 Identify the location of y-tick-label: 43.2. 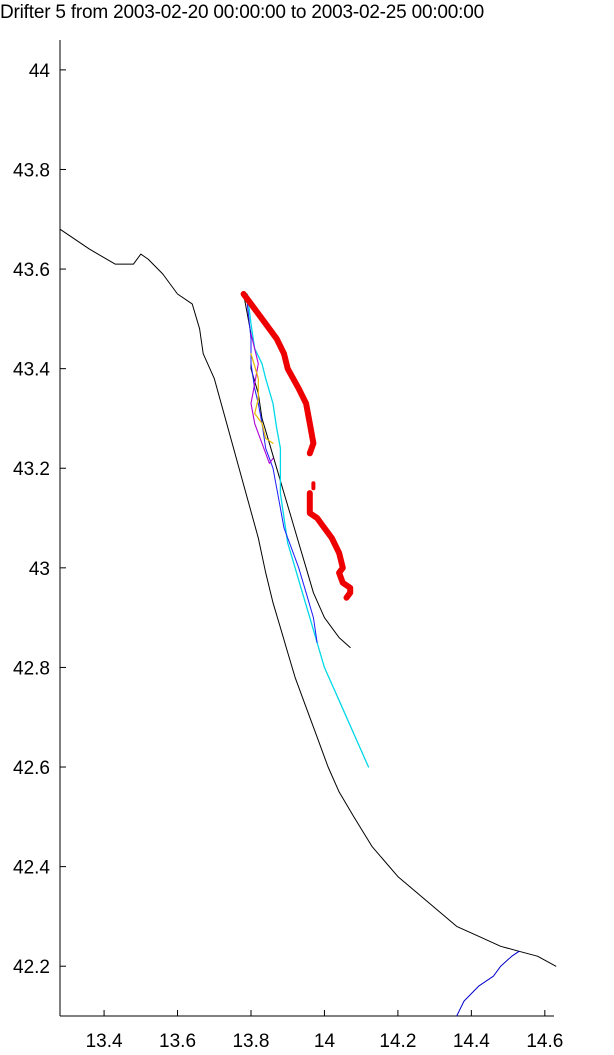
(31, 469).